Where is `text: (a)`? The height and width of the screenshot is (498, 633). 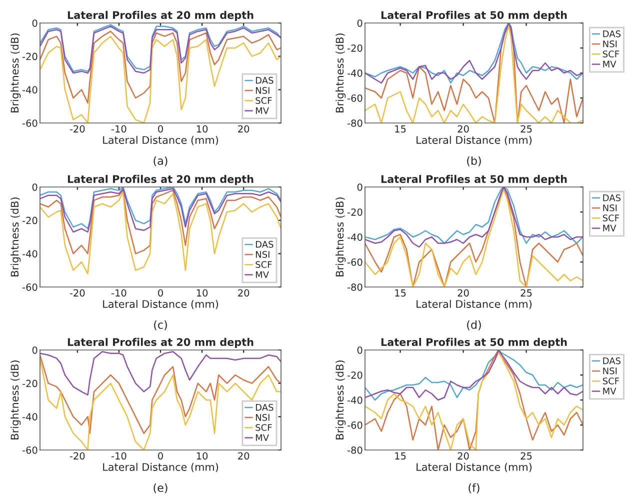
text: (a) is located at coordinates (161, 161).